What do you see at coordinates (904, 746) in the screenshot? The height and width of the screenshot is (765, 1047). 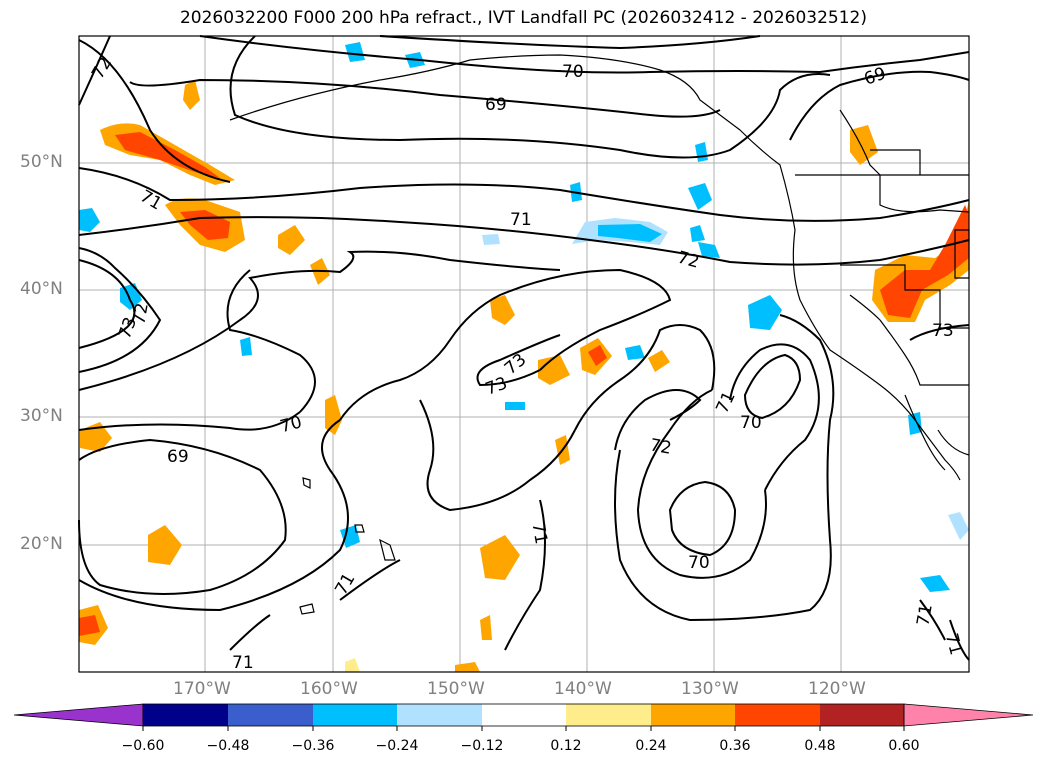 I see `colorbar-tick-label: 0.60` at bounding box center [904, 746].